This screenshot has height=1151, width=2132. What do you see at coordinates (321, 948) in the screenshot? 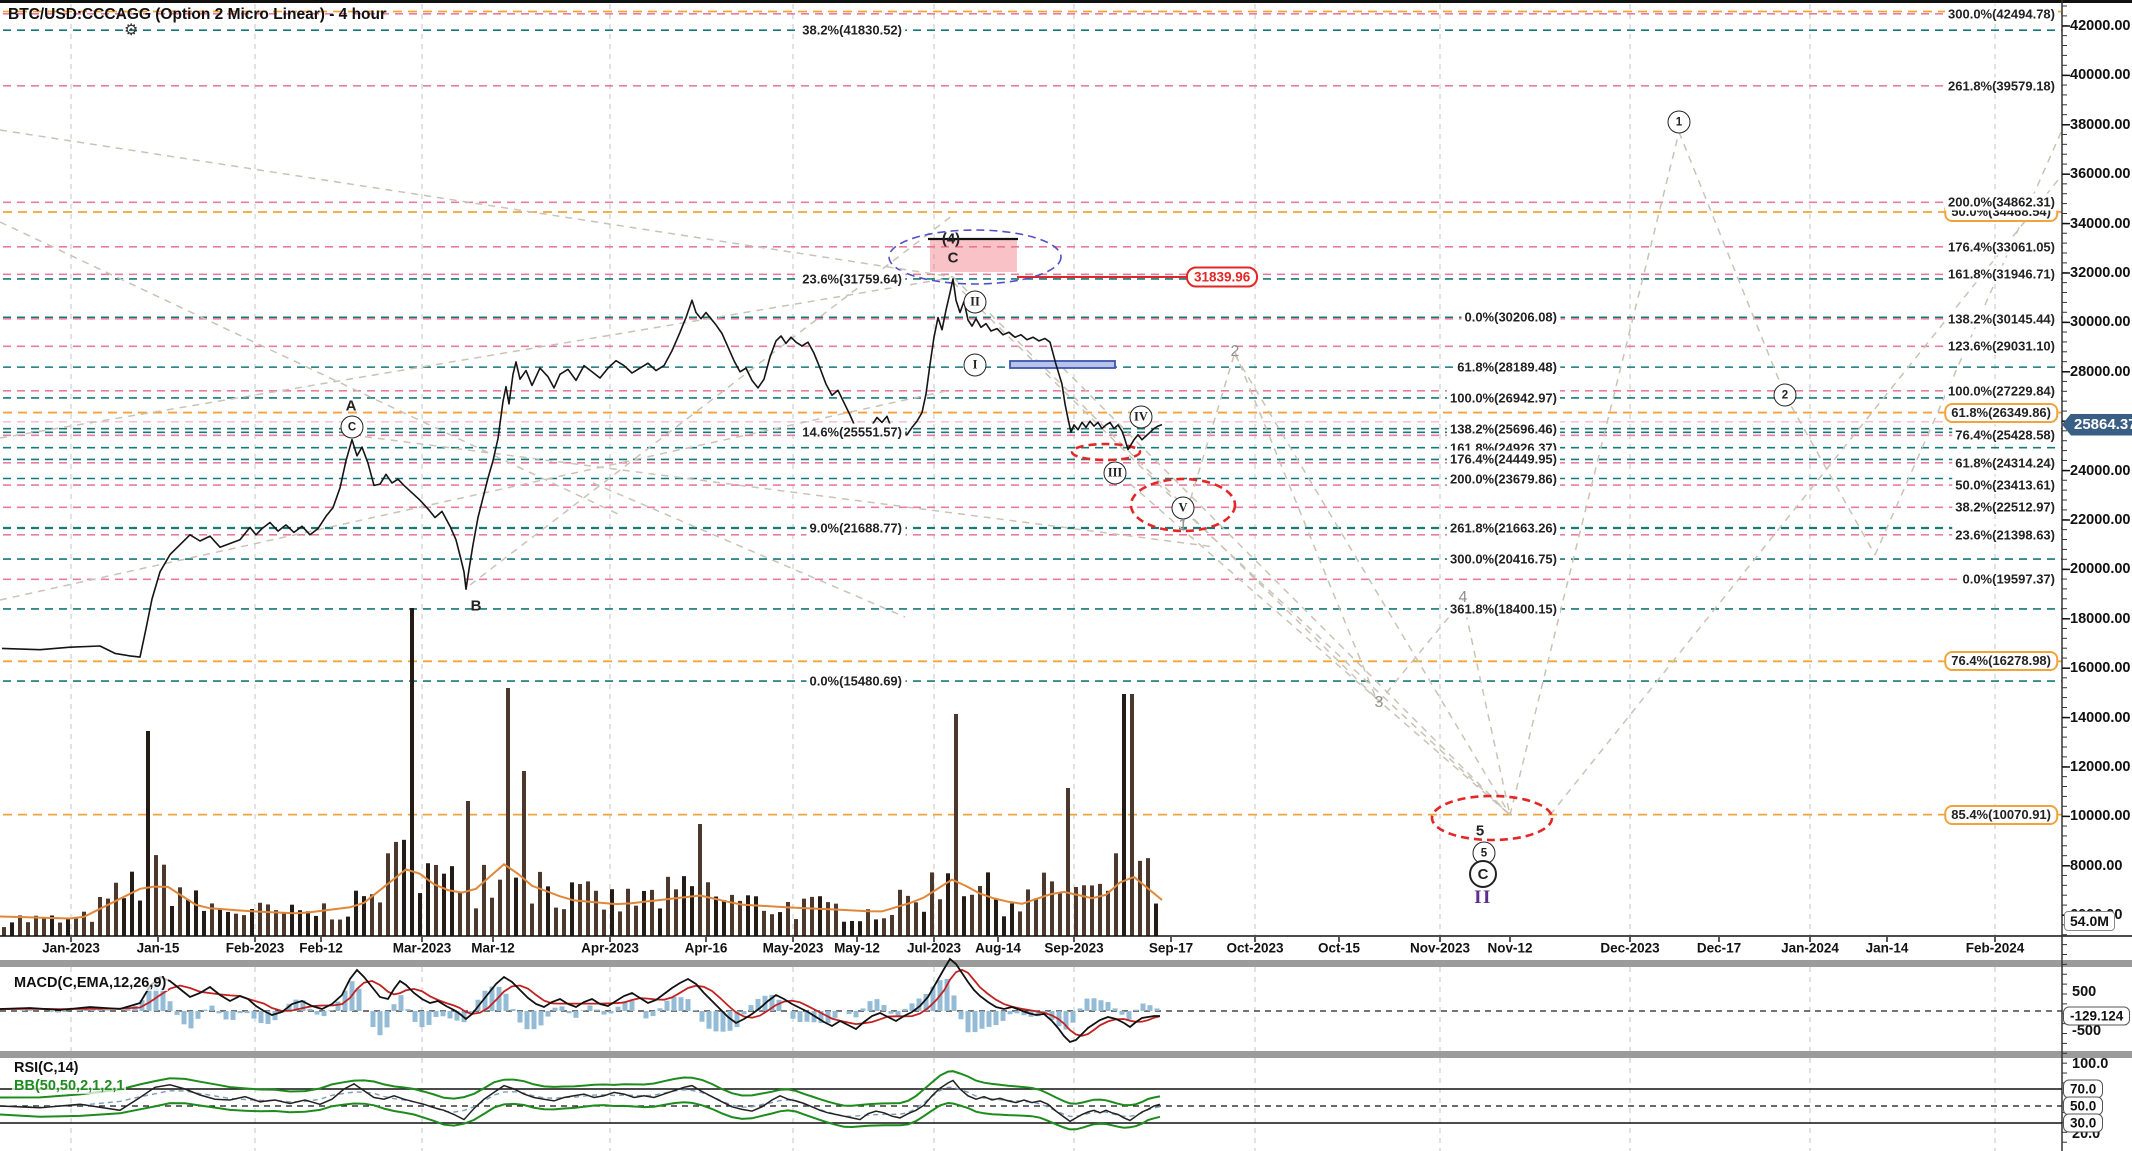
I see `time-axis-label: Feb-12` at bounding box center [321, 948].